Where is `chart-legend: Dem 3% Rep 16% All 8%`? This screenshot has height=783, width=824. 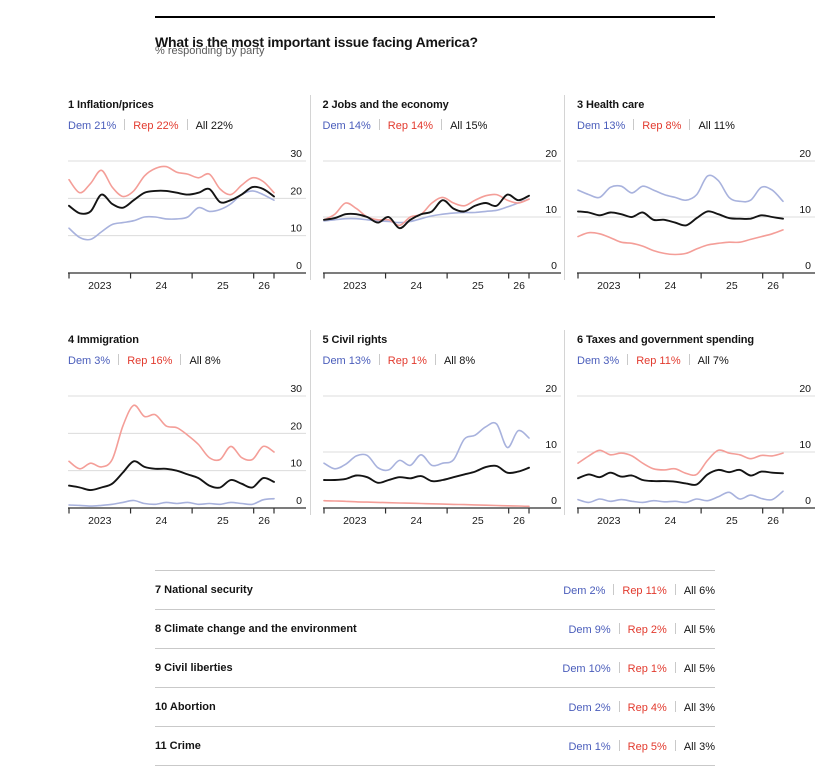
chart-legend: Dem 3% Rep 16% All 8% is located at coordinates (187, 361).